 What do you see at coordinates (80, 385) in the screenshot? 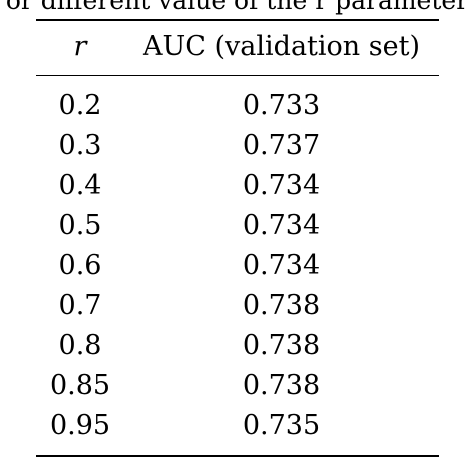
I see `cell-r: 0.85` at bounding box center [80, 385].